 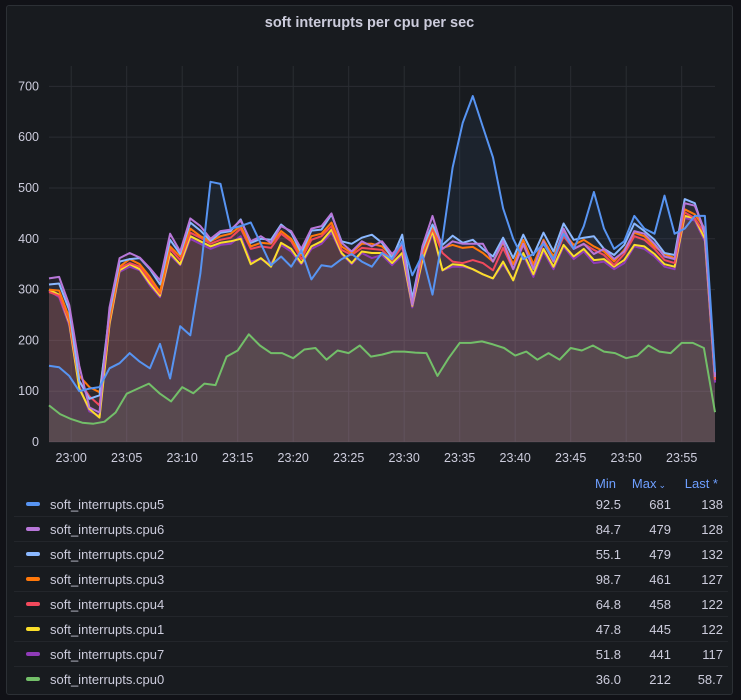 I want to click on series-last-value: 138, so click(x=712, y=504).